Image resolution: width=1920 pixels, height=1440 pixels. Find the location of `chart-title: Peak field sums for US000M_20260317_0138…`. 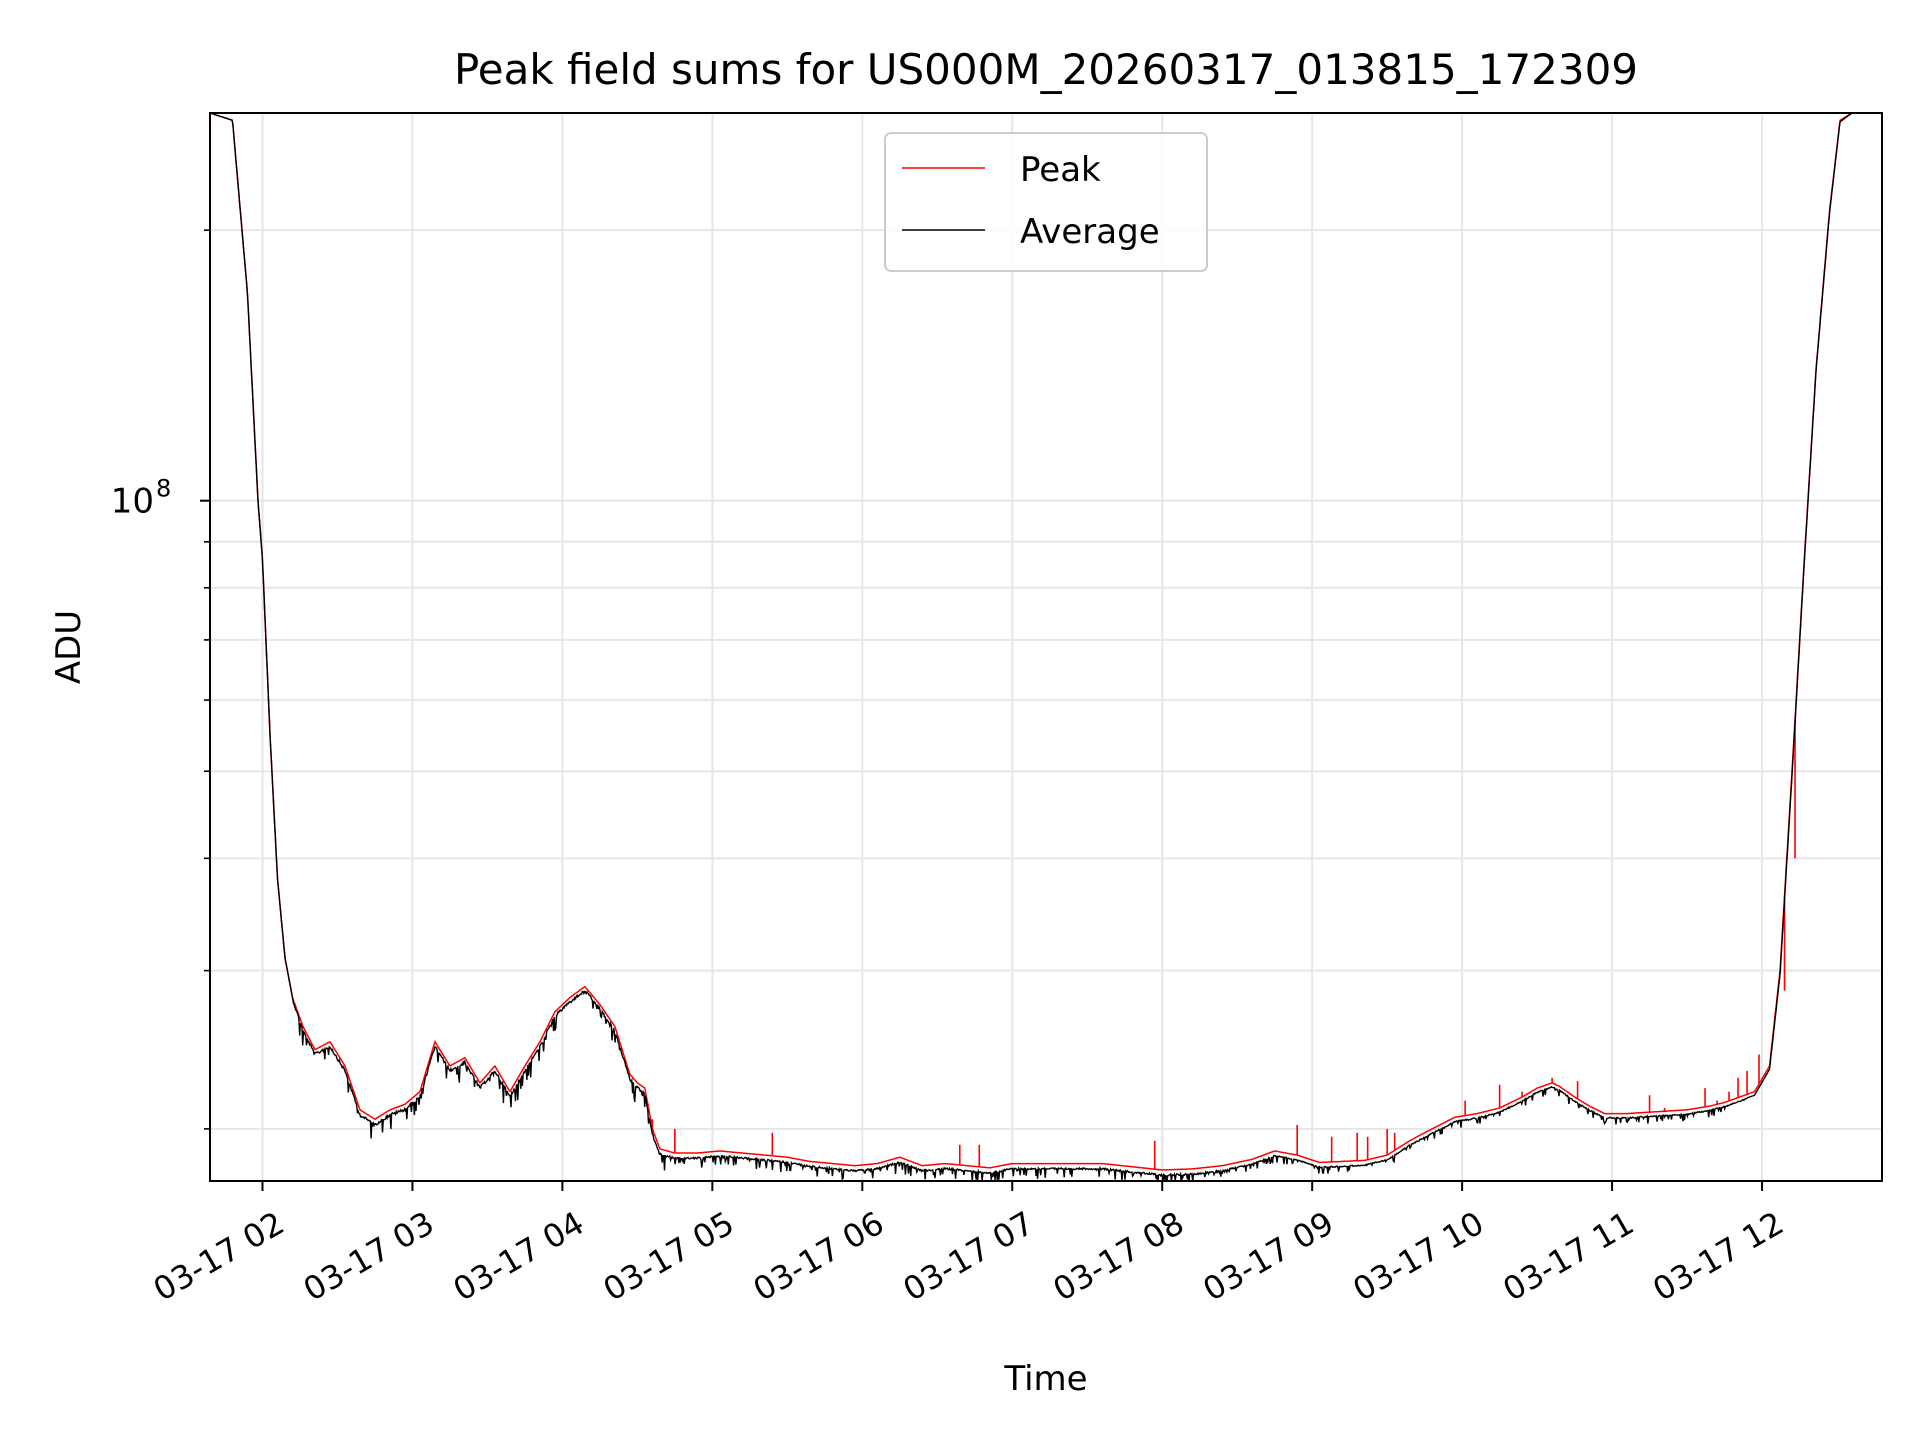

chart-title: Peak field sums for US000M_20260317_0138… is located at coordinates (1046, 69).